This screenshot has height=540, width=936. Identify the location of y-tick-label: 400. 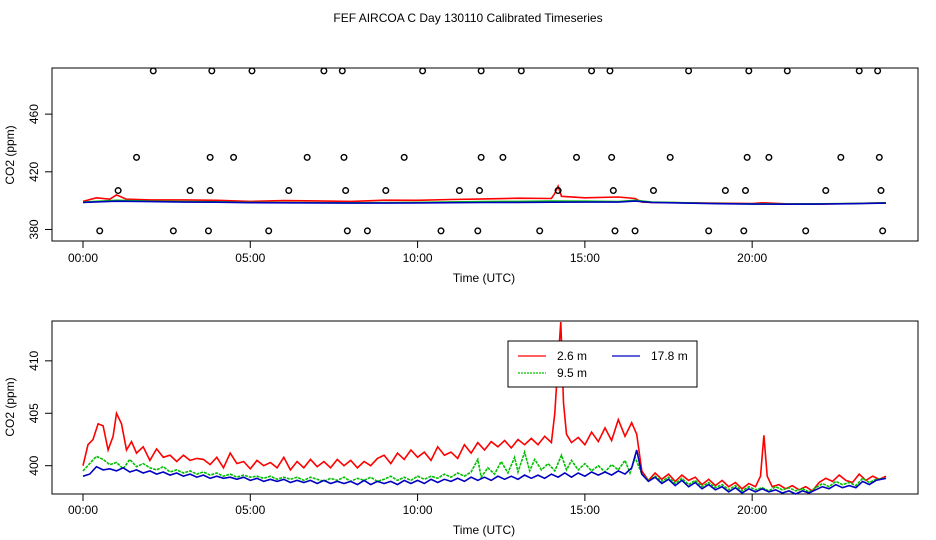
(34, 465).